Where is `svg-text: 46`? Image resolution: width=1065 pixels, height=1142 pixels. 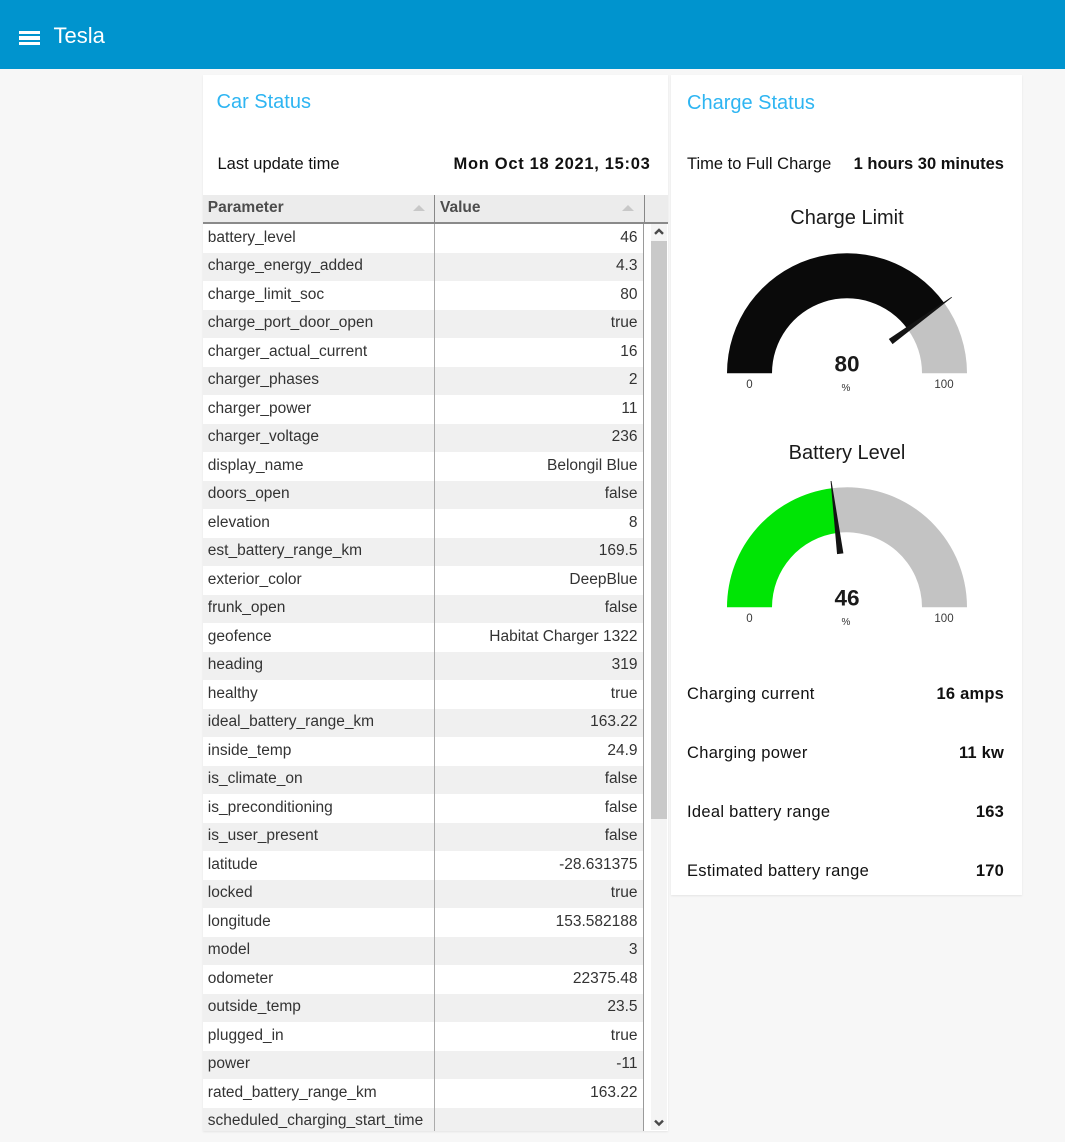 svg-text: 46 is located at coordinates (846, 598).